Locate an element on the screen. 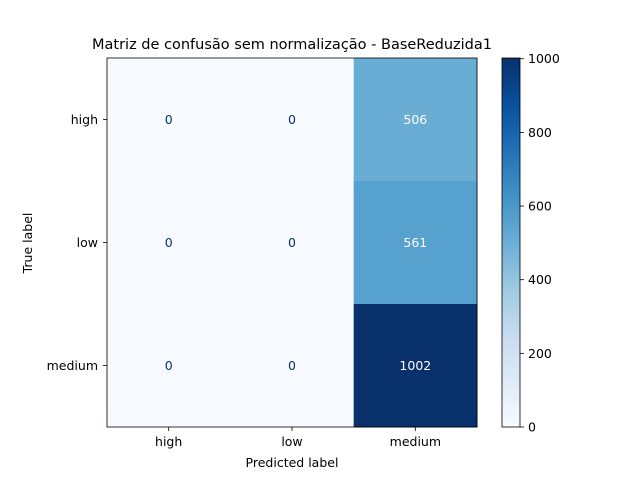 The image size is (640, 480). colorbar-tick-label: 1000 is located at coordinates (544, 58).